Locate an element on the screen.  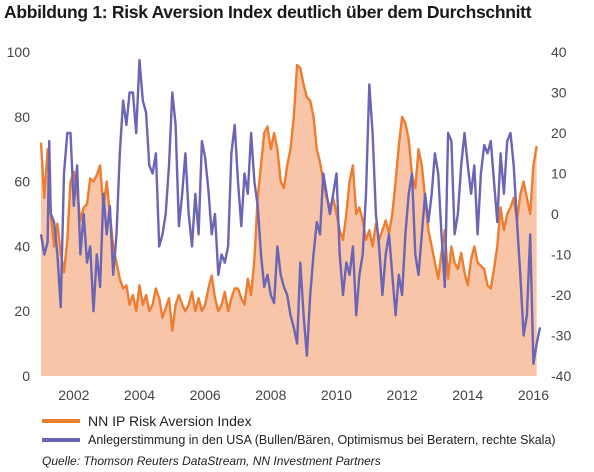
legend-label: NN IP Risk Aversion Index is located at coordinates (170, 420).